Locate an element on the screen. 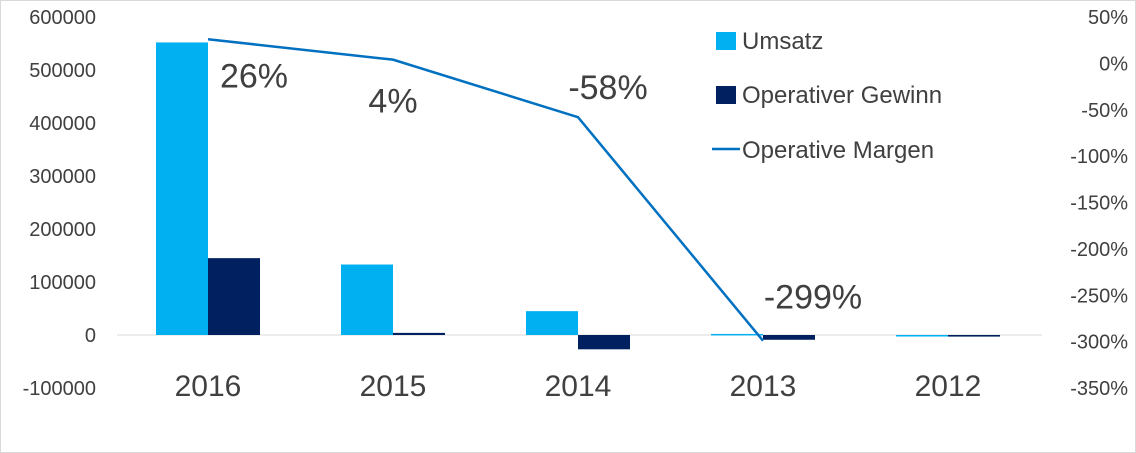 This screenshot has height=453, width=1136. legend-swatch-umsatz is located at coordinates (726, 41).